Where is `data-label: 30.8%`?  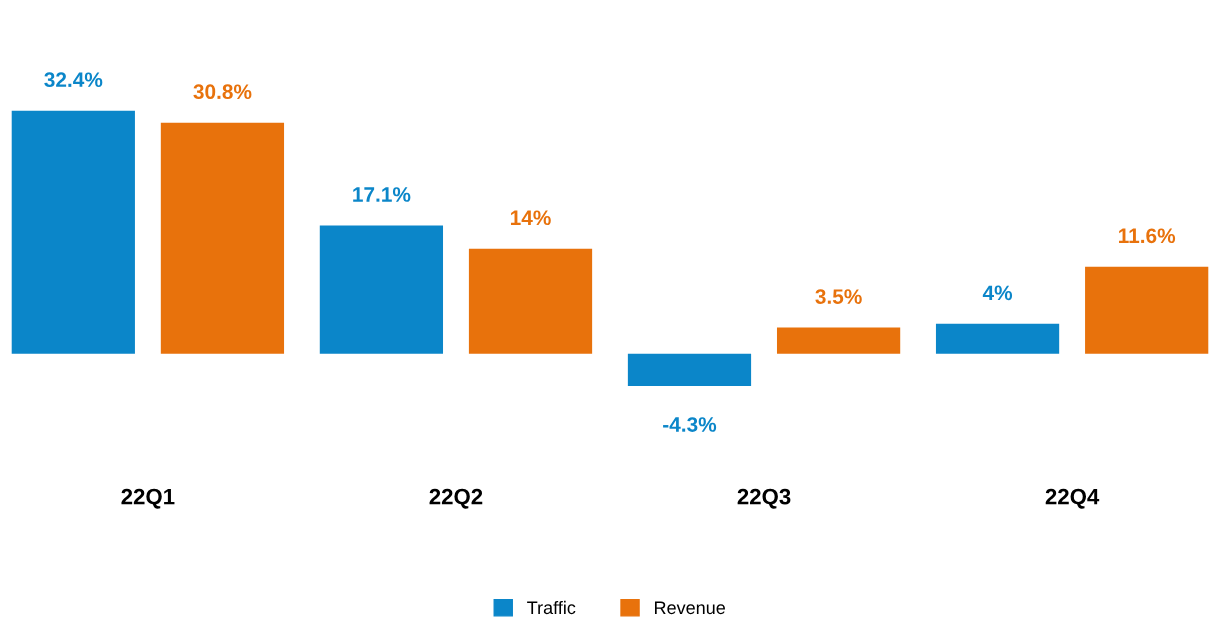 data-label: 30.8% is located at coordinates (222, 92).